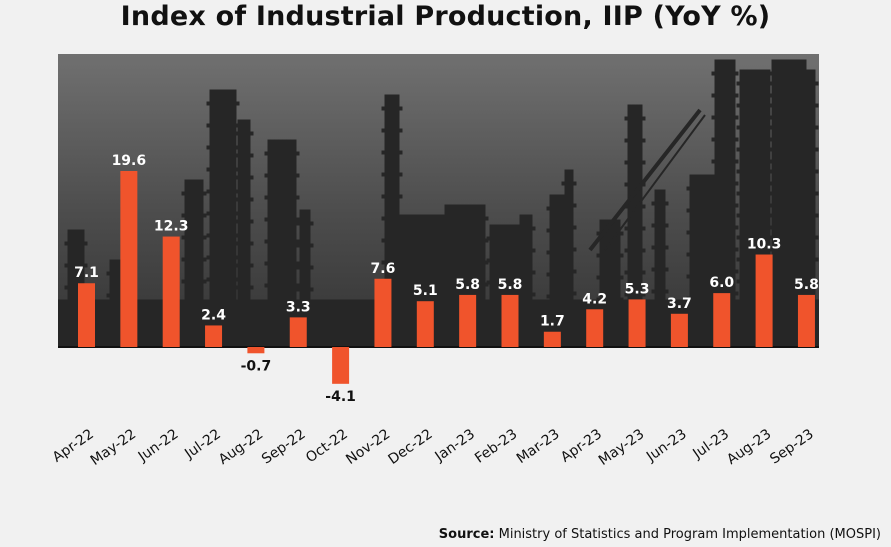 The height and width of the screenshot is (547, 891). What do you see at coordinates (129, 161) in the screenshot?
I see `value-label: 19.6` at bounding box center [129, 161].